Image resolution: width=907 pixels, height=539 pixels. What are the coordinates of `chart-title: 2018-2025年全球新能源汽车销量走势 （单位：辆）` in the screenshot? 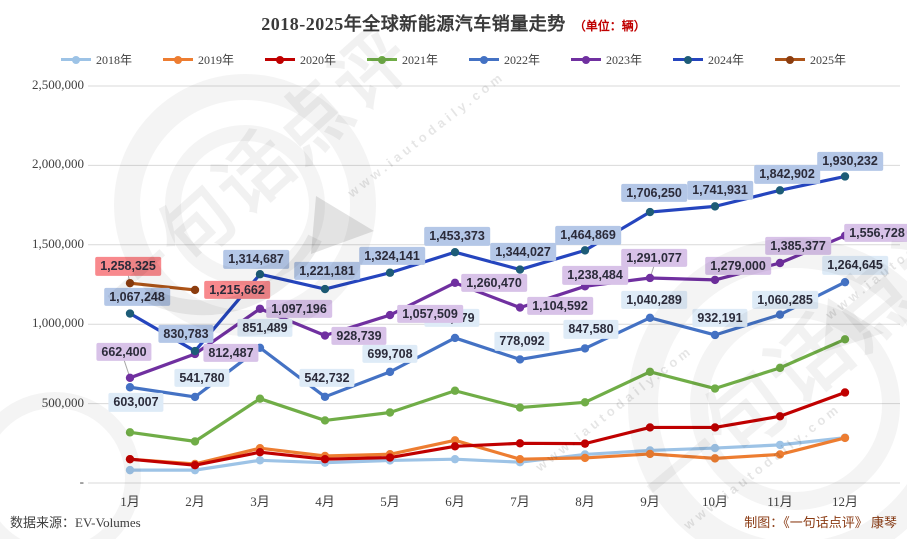 It's located at (453, 23).